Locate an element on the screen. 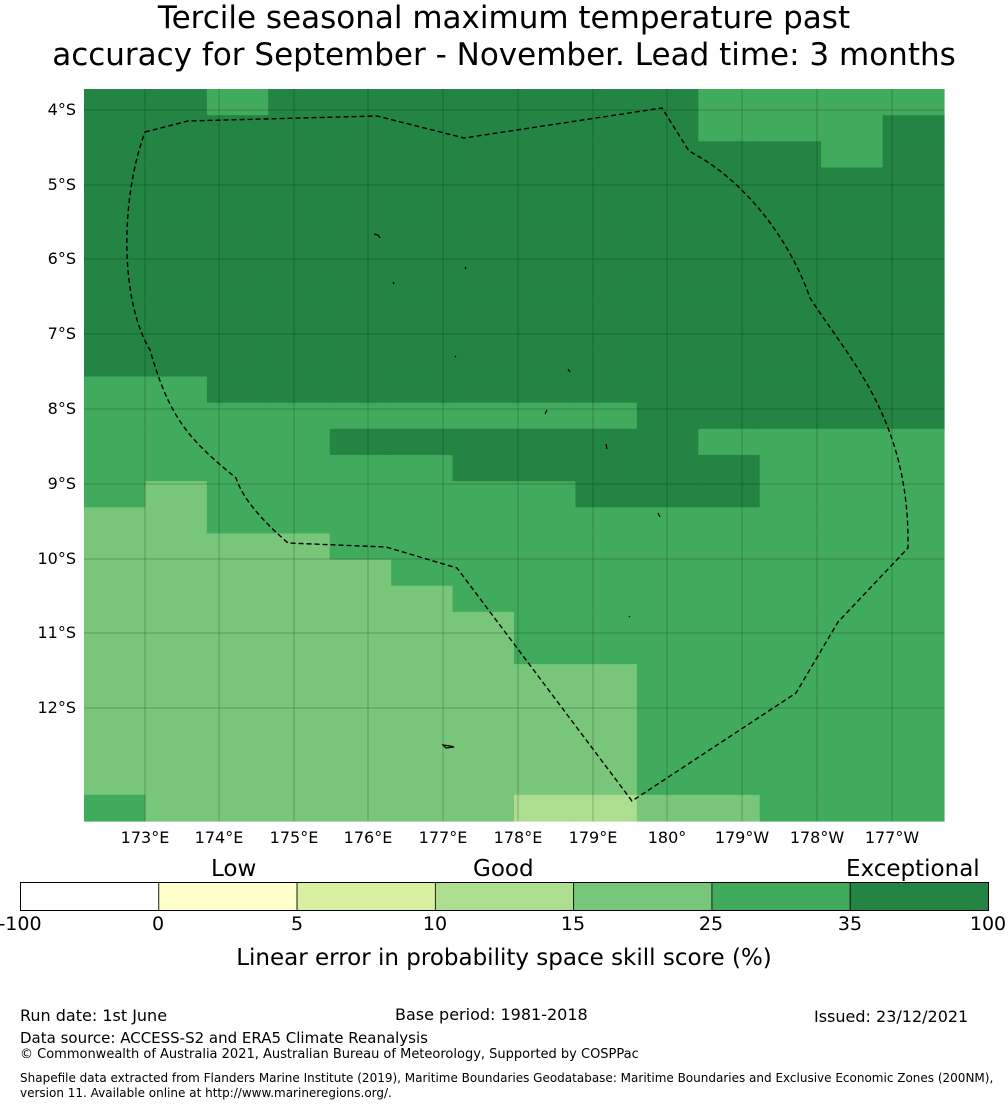 The image size is (1008, 1110). lon-label-176e: 176°E is located at coordinates (368, 837).